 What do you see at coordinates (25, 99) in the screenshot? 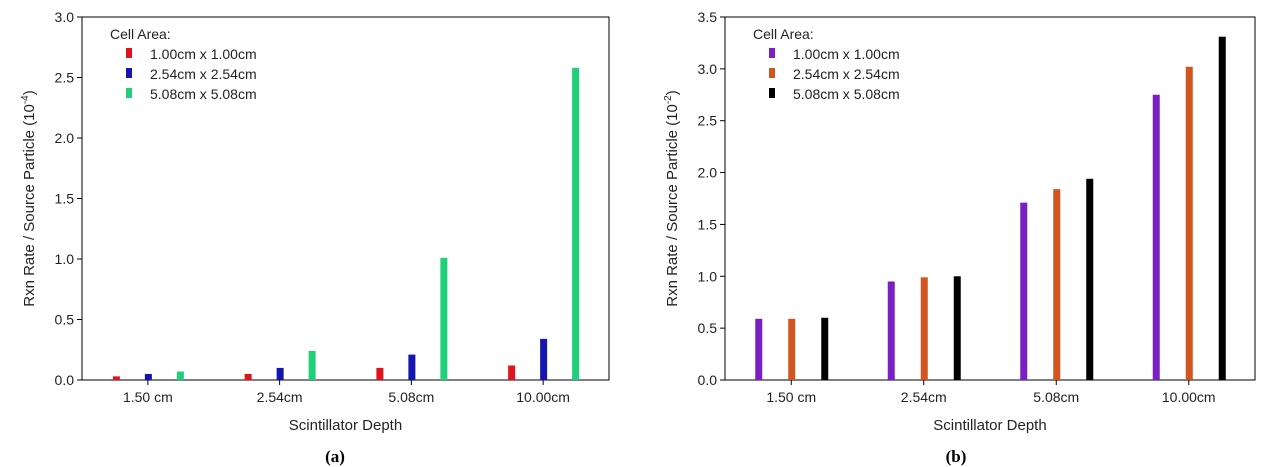
I see `y-axis-title-exponent: -4` at bounding box center [25, 99].